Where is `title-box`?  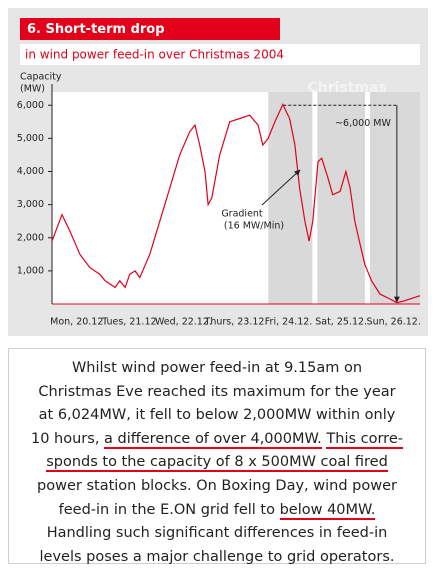
title-box is located at coordinates (150, 29).